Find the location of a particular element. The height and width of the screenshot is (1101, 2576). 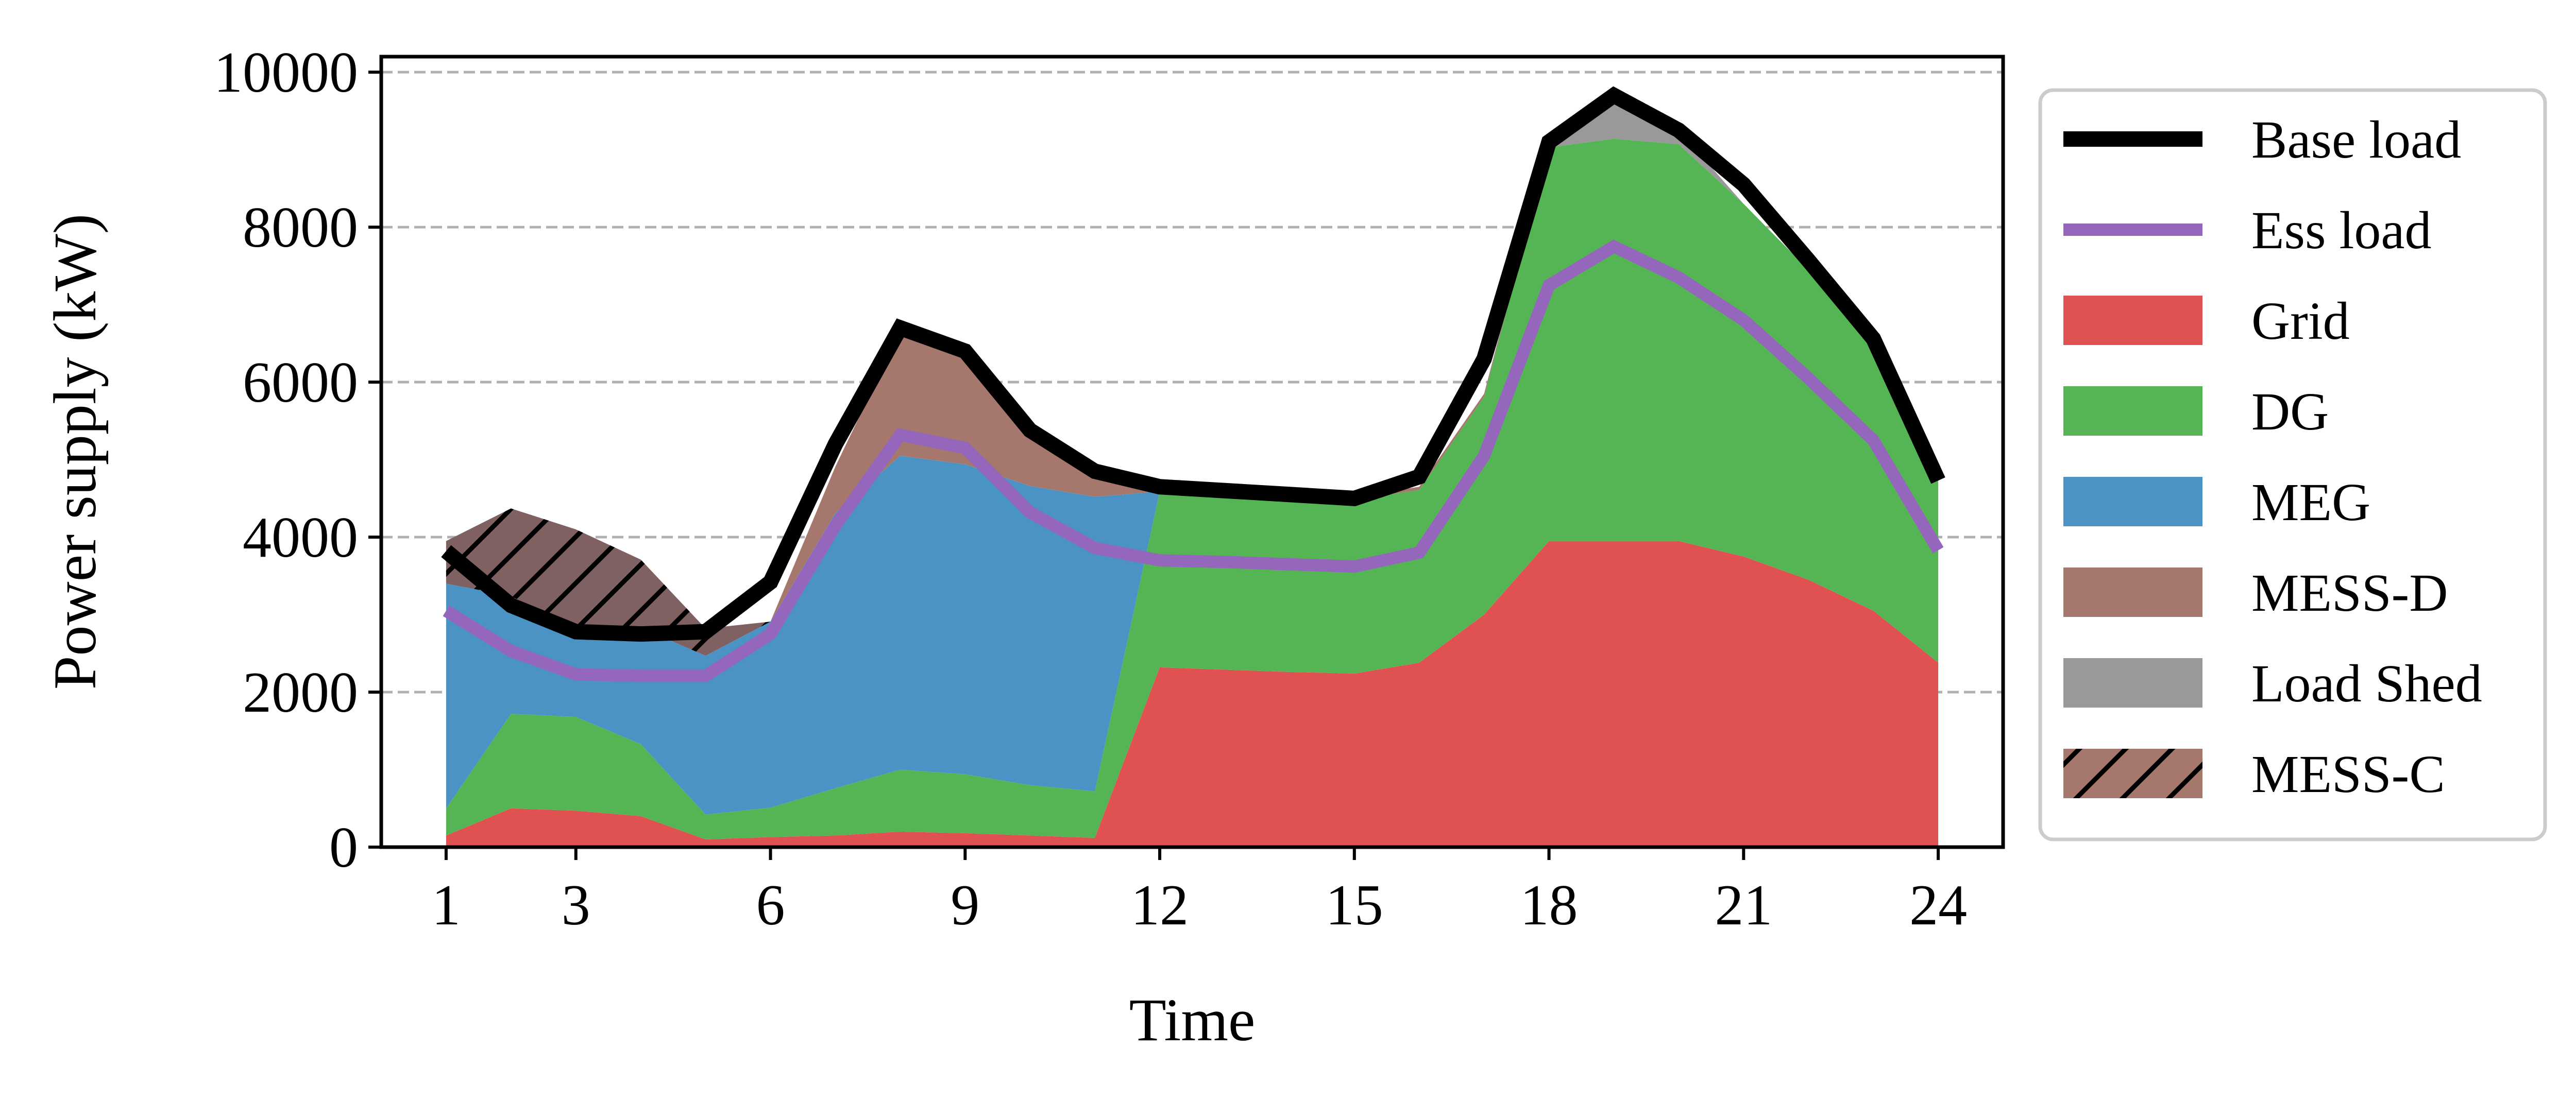

y-tick-label-0: 0 is located at coordinates (343, 848).